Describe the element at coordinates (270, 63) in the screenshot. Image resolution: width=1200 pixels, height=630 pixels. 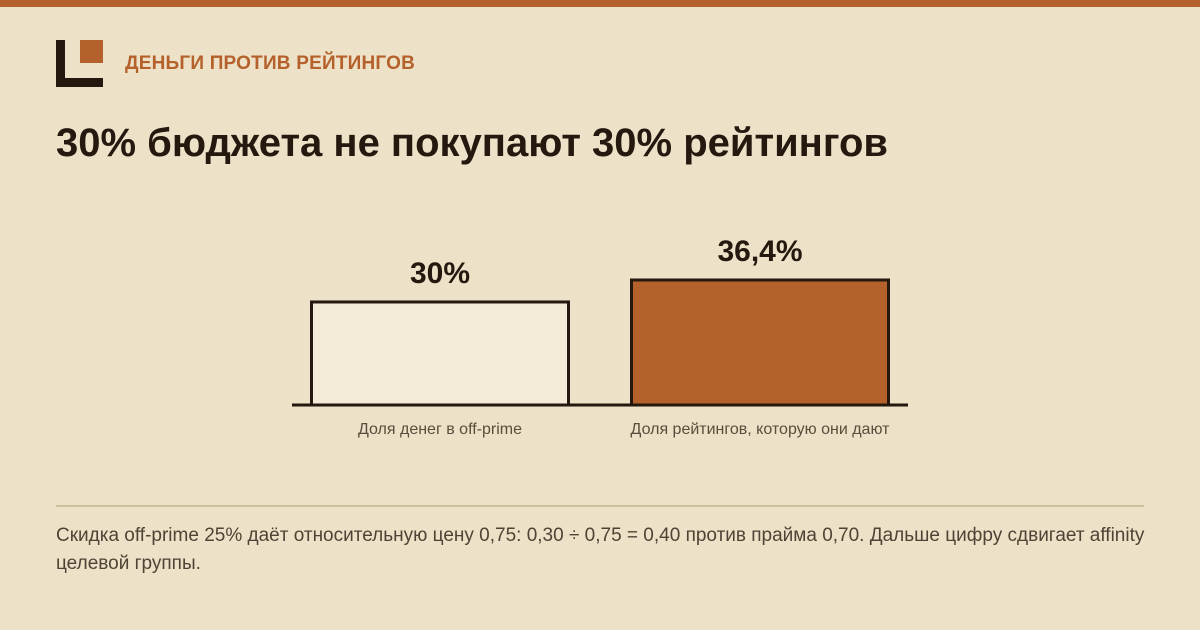
I see `section-kicker: ДЕНЬГИ ПРОТИВ РЕЙТИНГОВ` at that location.